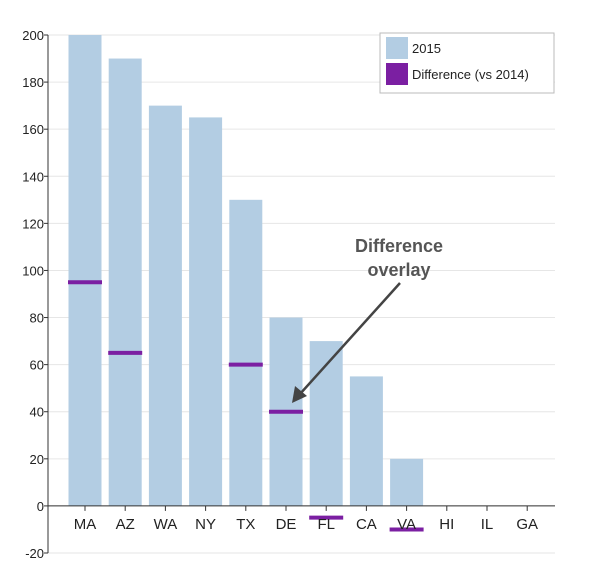  What do you see at coordinates (397, 74) in the screenshot?
I see `legend-swatch-difference` at bounding box center [397, 74].